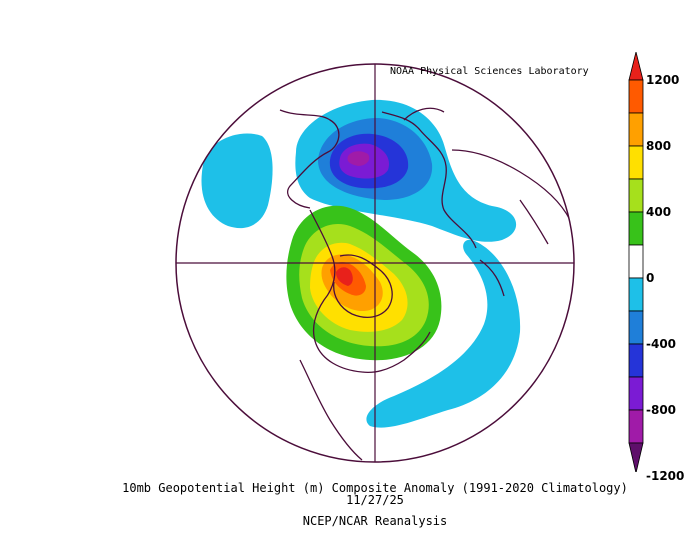 Image resolution: width=700 pixels, height=542 pixels. What do you see at coordinates (375, 500) in the screenshot?
I see `caption-date: 11/27/25` at bounding box center [375, 500].